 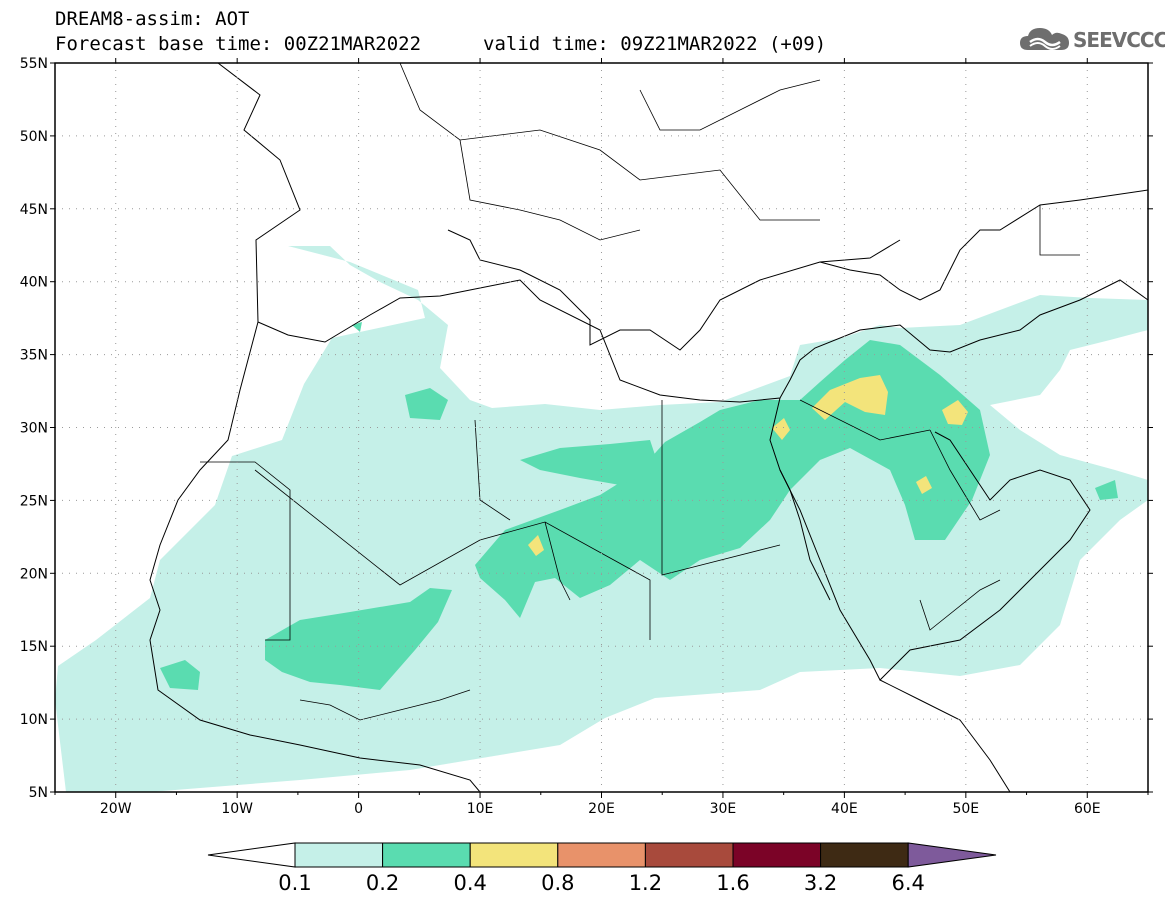 What do you see at coordinates (34, 720) in the screenshot?
I see `lat-label: 10N` at bounding box center [34, 720].